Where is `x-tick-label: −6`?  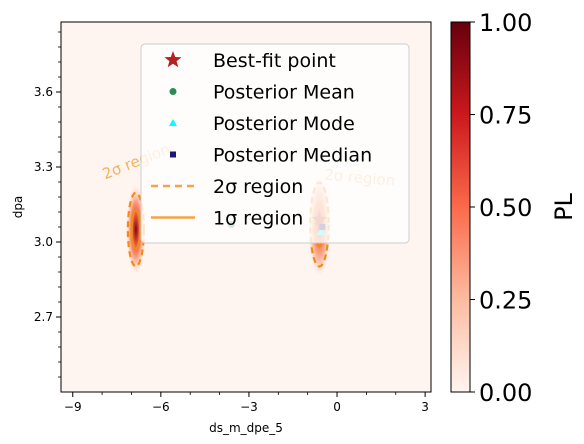
x-tick-label: −6 is located at coordinates (161, 407).